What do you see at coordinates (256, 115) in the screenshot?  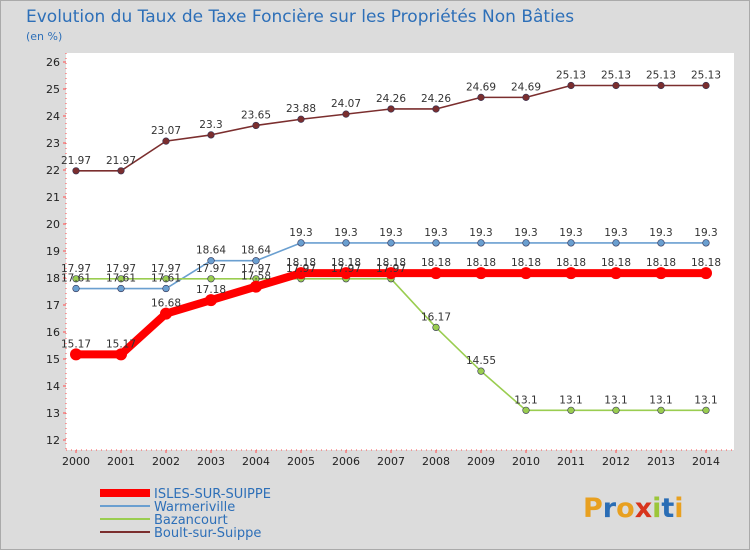 I see `data-label: 23.65` at bounding box center [256, 115].